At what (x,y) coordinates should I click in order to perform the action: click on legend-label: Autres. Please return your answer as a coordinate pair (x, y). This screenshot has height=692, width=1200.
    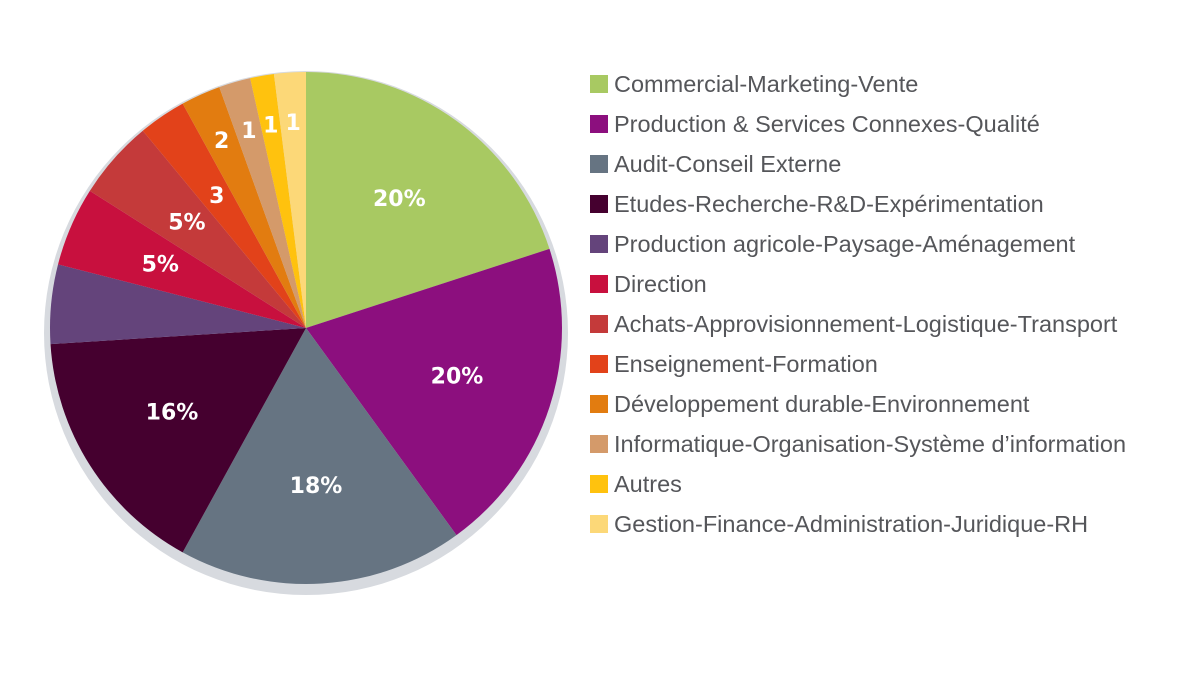
    Looking at the image, I should click on (648, 484).